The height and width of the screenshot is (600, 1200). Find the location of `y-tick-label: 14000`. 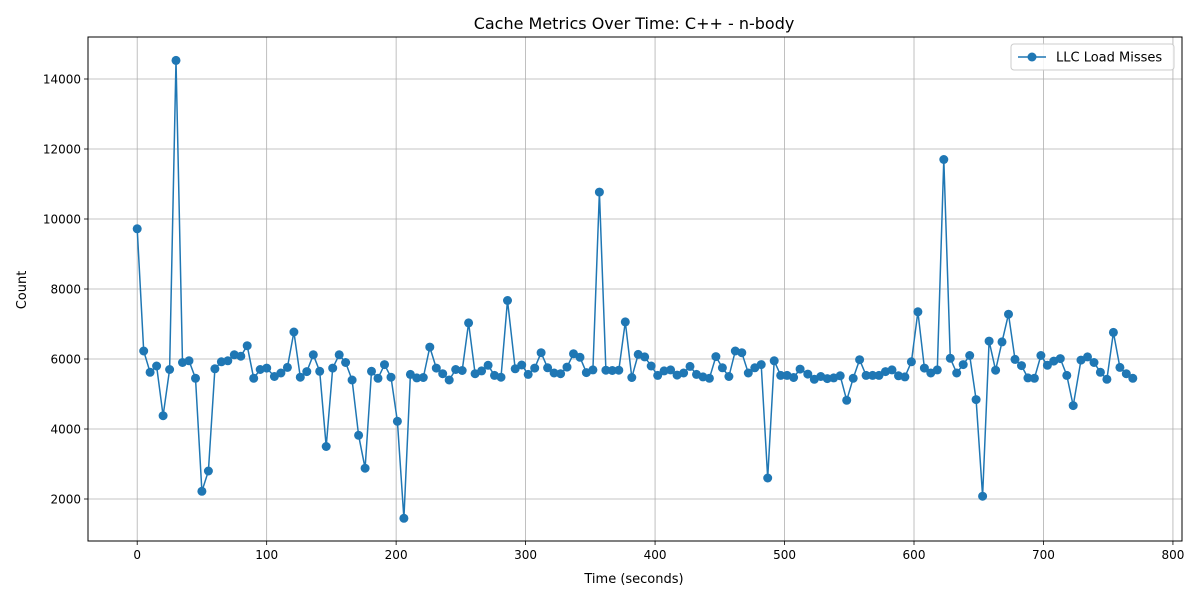

y-tick-label: 14000 is located at coordinates (62, 80).